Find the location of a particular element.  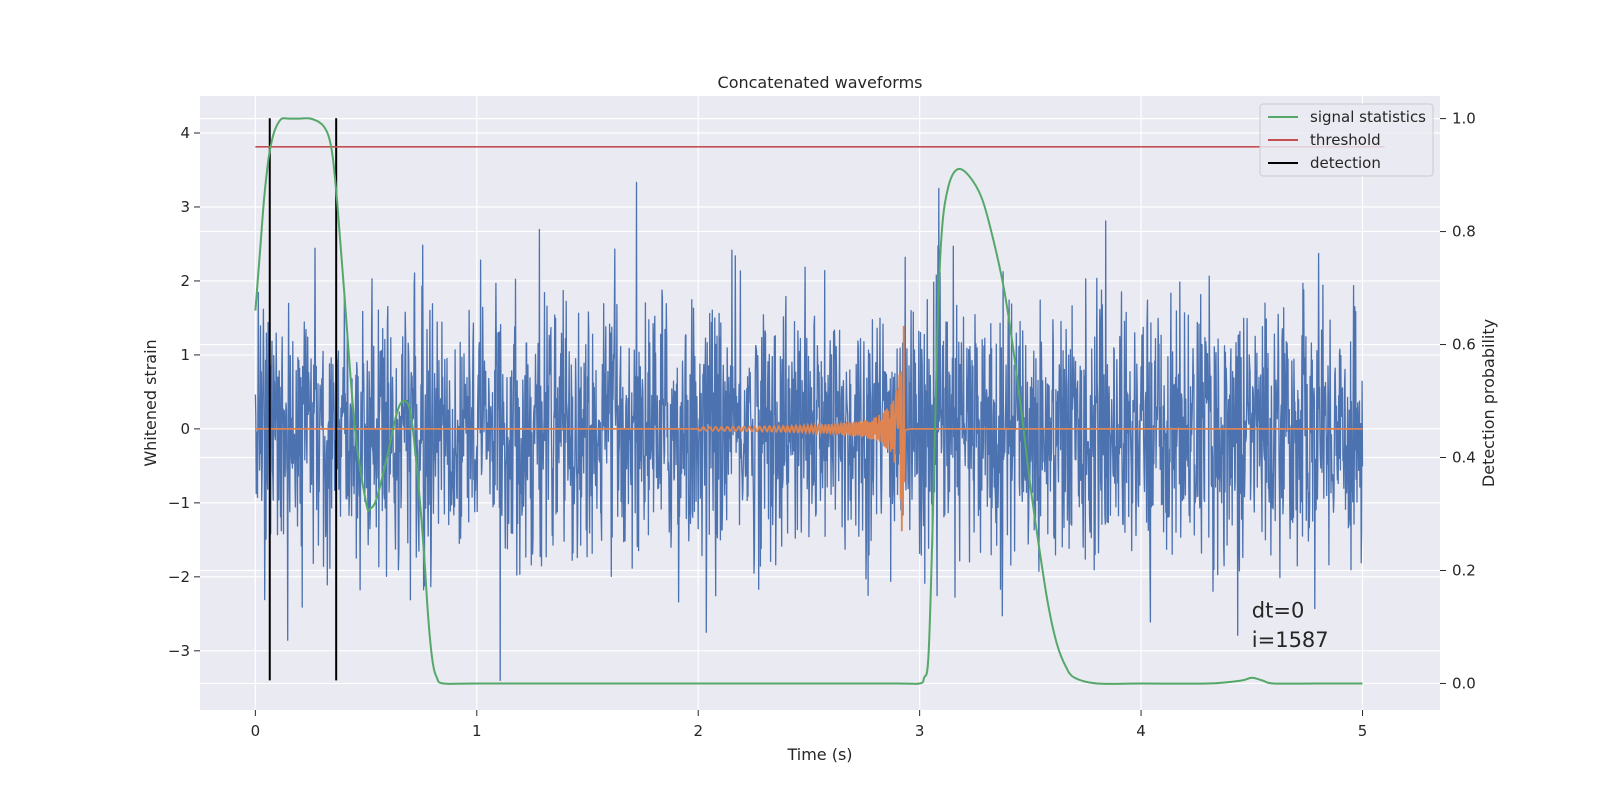

y-tick-label: 3 is located at coordinates (185, 207).